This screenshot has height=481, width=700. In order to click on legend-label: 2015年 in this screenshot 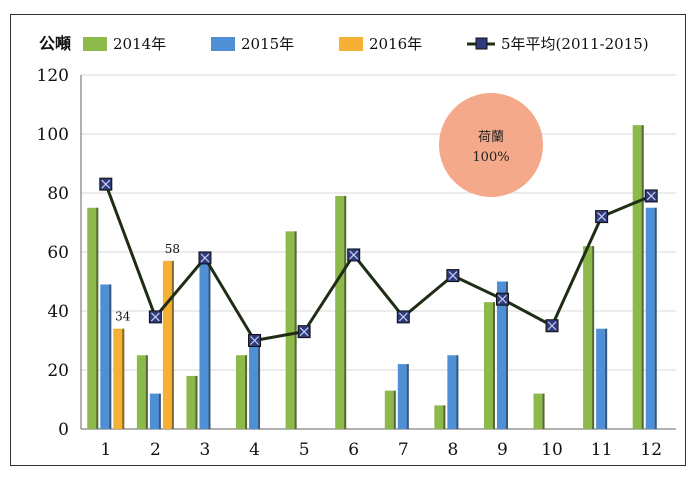, I will do `click(267, 44)`.